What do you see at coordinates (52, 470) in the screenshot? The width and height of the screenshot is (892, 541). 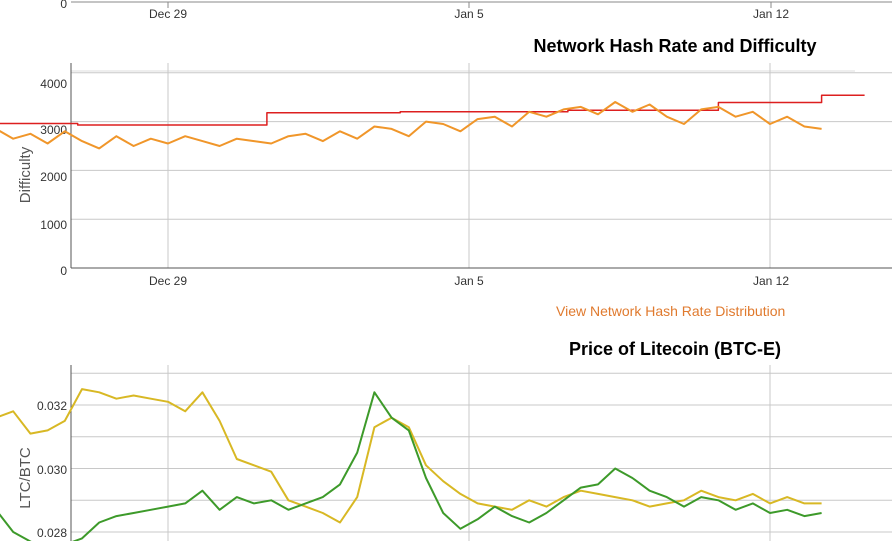 I see `price-y-tick-label: 0.030` at bounding box center [52, 470].